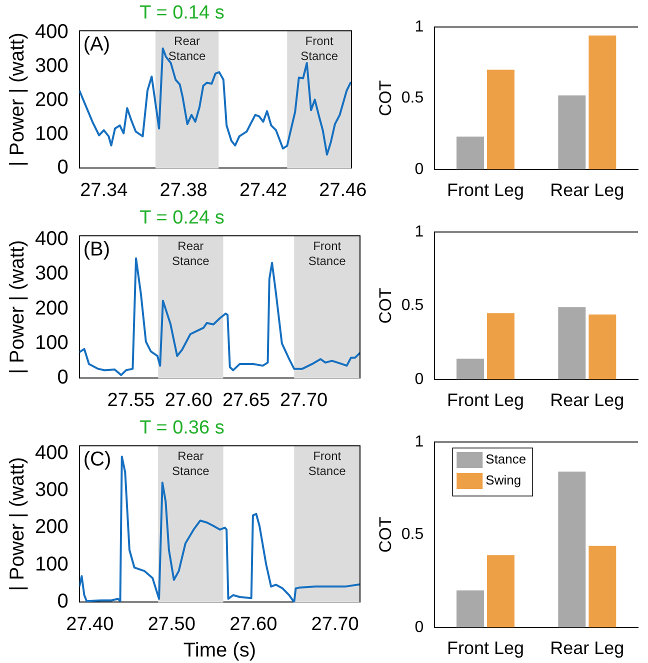 The image size is (648, 663). Describe the element at coordinates (343, 190) in the screenshot. I see `x-tick-label: 27.46` at that location.